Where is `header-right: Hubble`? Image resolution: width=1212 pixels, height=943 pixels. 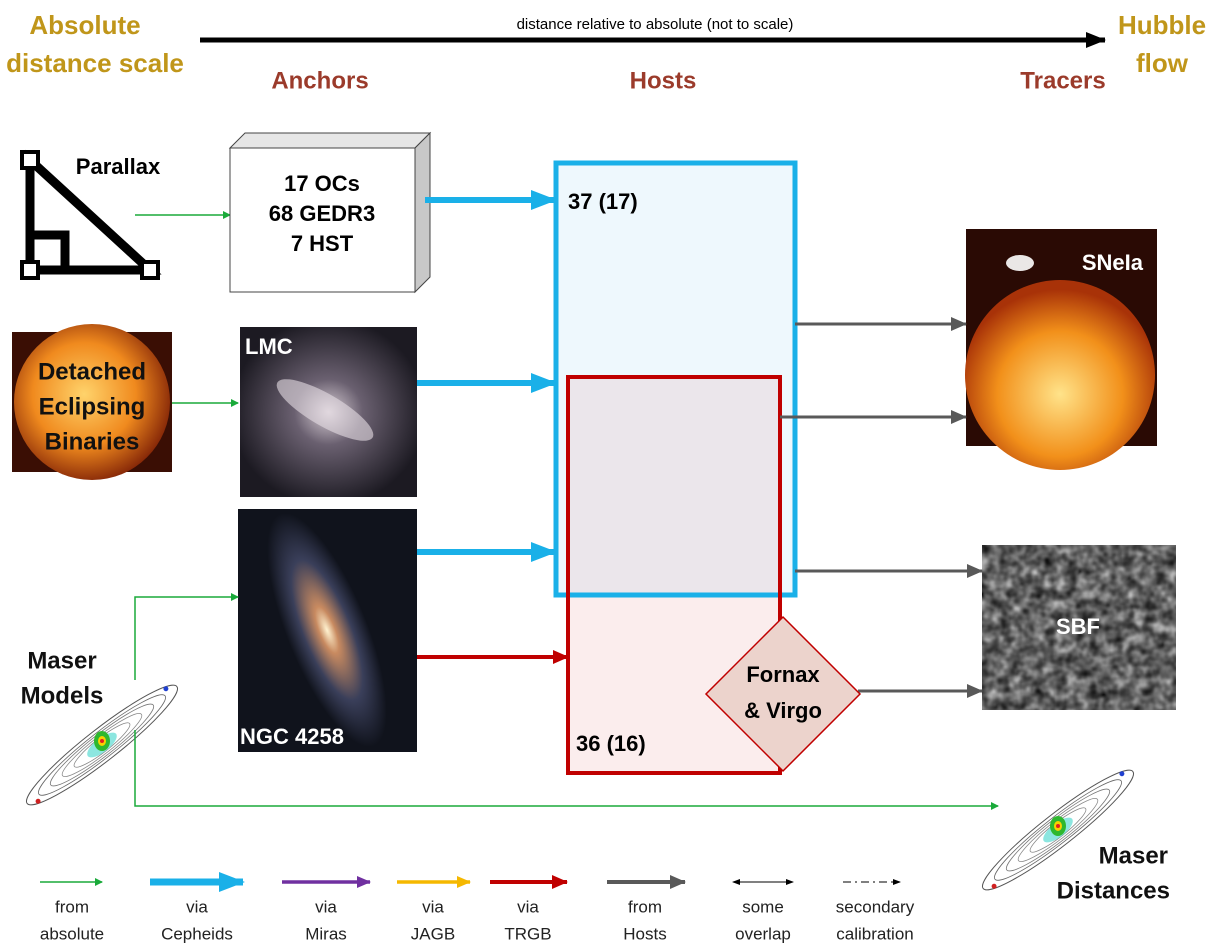
header-right: Hubble is located at coordinates (1162, 25).